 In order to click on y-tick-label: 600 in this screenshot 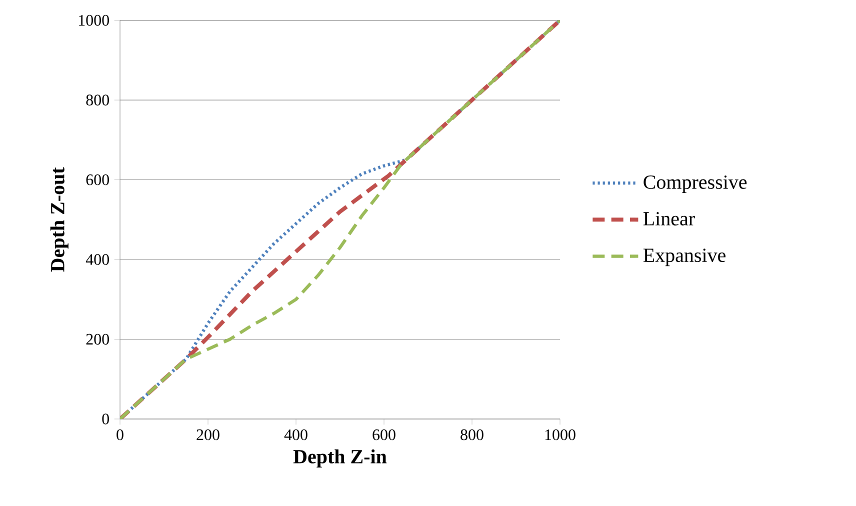, I will do `click(97, 180)`.